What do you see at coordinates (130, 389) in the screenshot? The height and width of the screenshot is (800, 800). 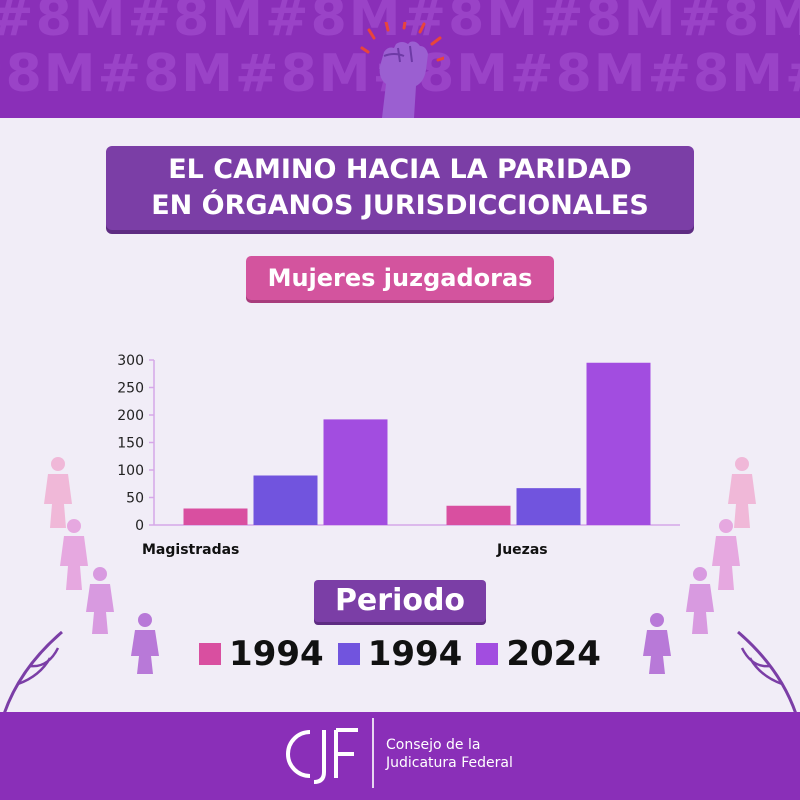 I see `y-tick-label: 250` at bounding box center [130, 389].